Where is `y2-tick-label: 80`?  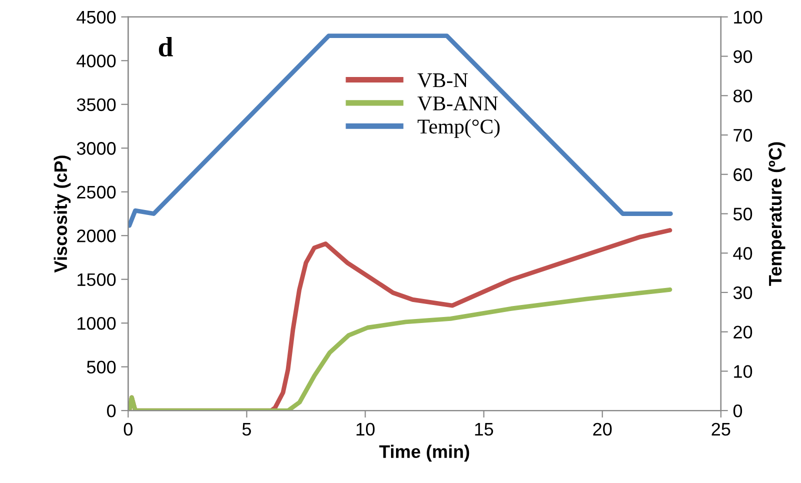 y2-tick-label: 80 is located at coordinates (742, 96).